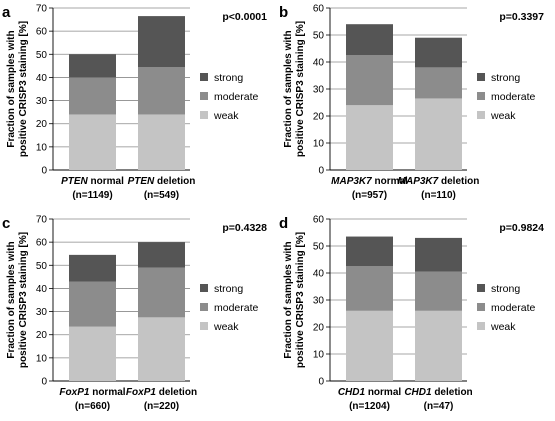  What do you see at coordinates (161, 406) in the screenshot?
I see `x-category-n: (n=220)` at bounding box center [161, 406].